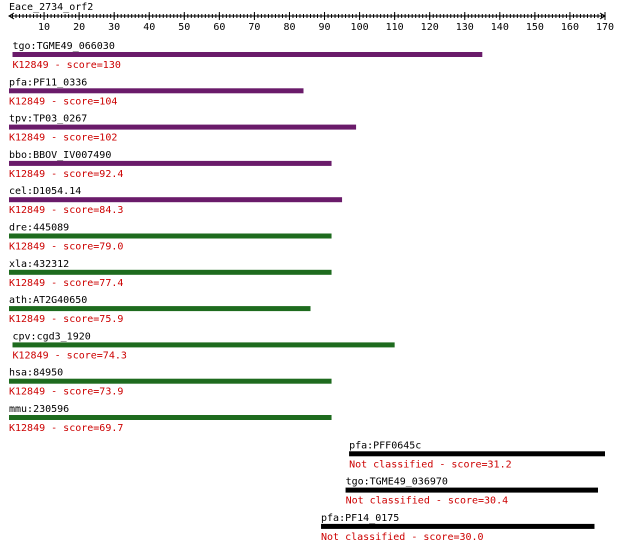 The image size is (620, 545). What do you see at coordinates (66, 283) in the screenshot?
I see `hit-score: K12849 - score=77.4` at bounding box center [66, 283].